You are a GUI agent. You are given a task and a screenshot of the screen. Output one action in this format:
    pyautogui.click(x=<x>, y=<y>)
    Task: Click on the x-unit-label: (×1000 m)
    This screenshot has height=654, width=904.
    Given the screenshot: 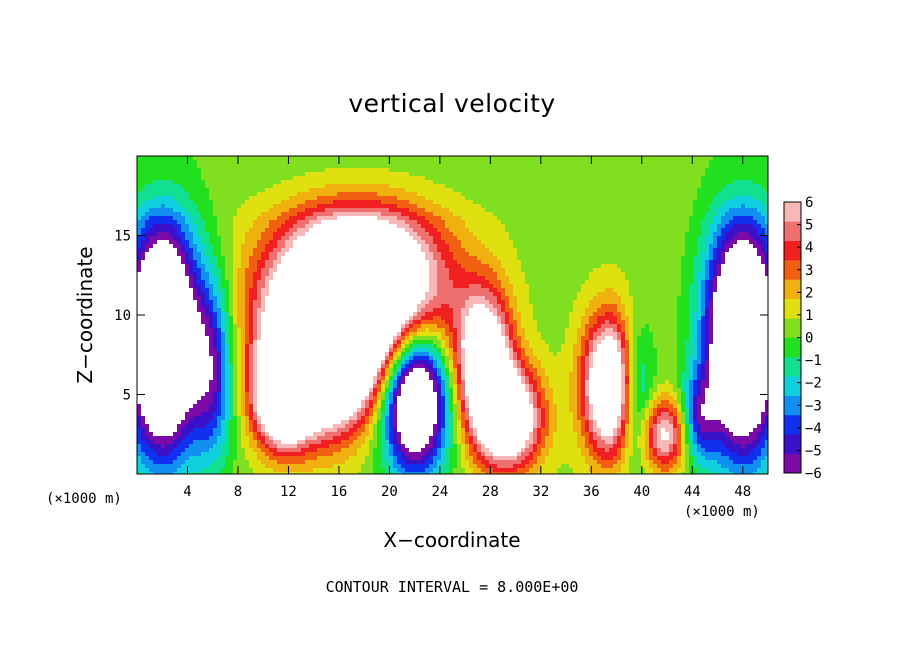 What is the action you would take?
    pyautogui.click(x=84, y=499)
    